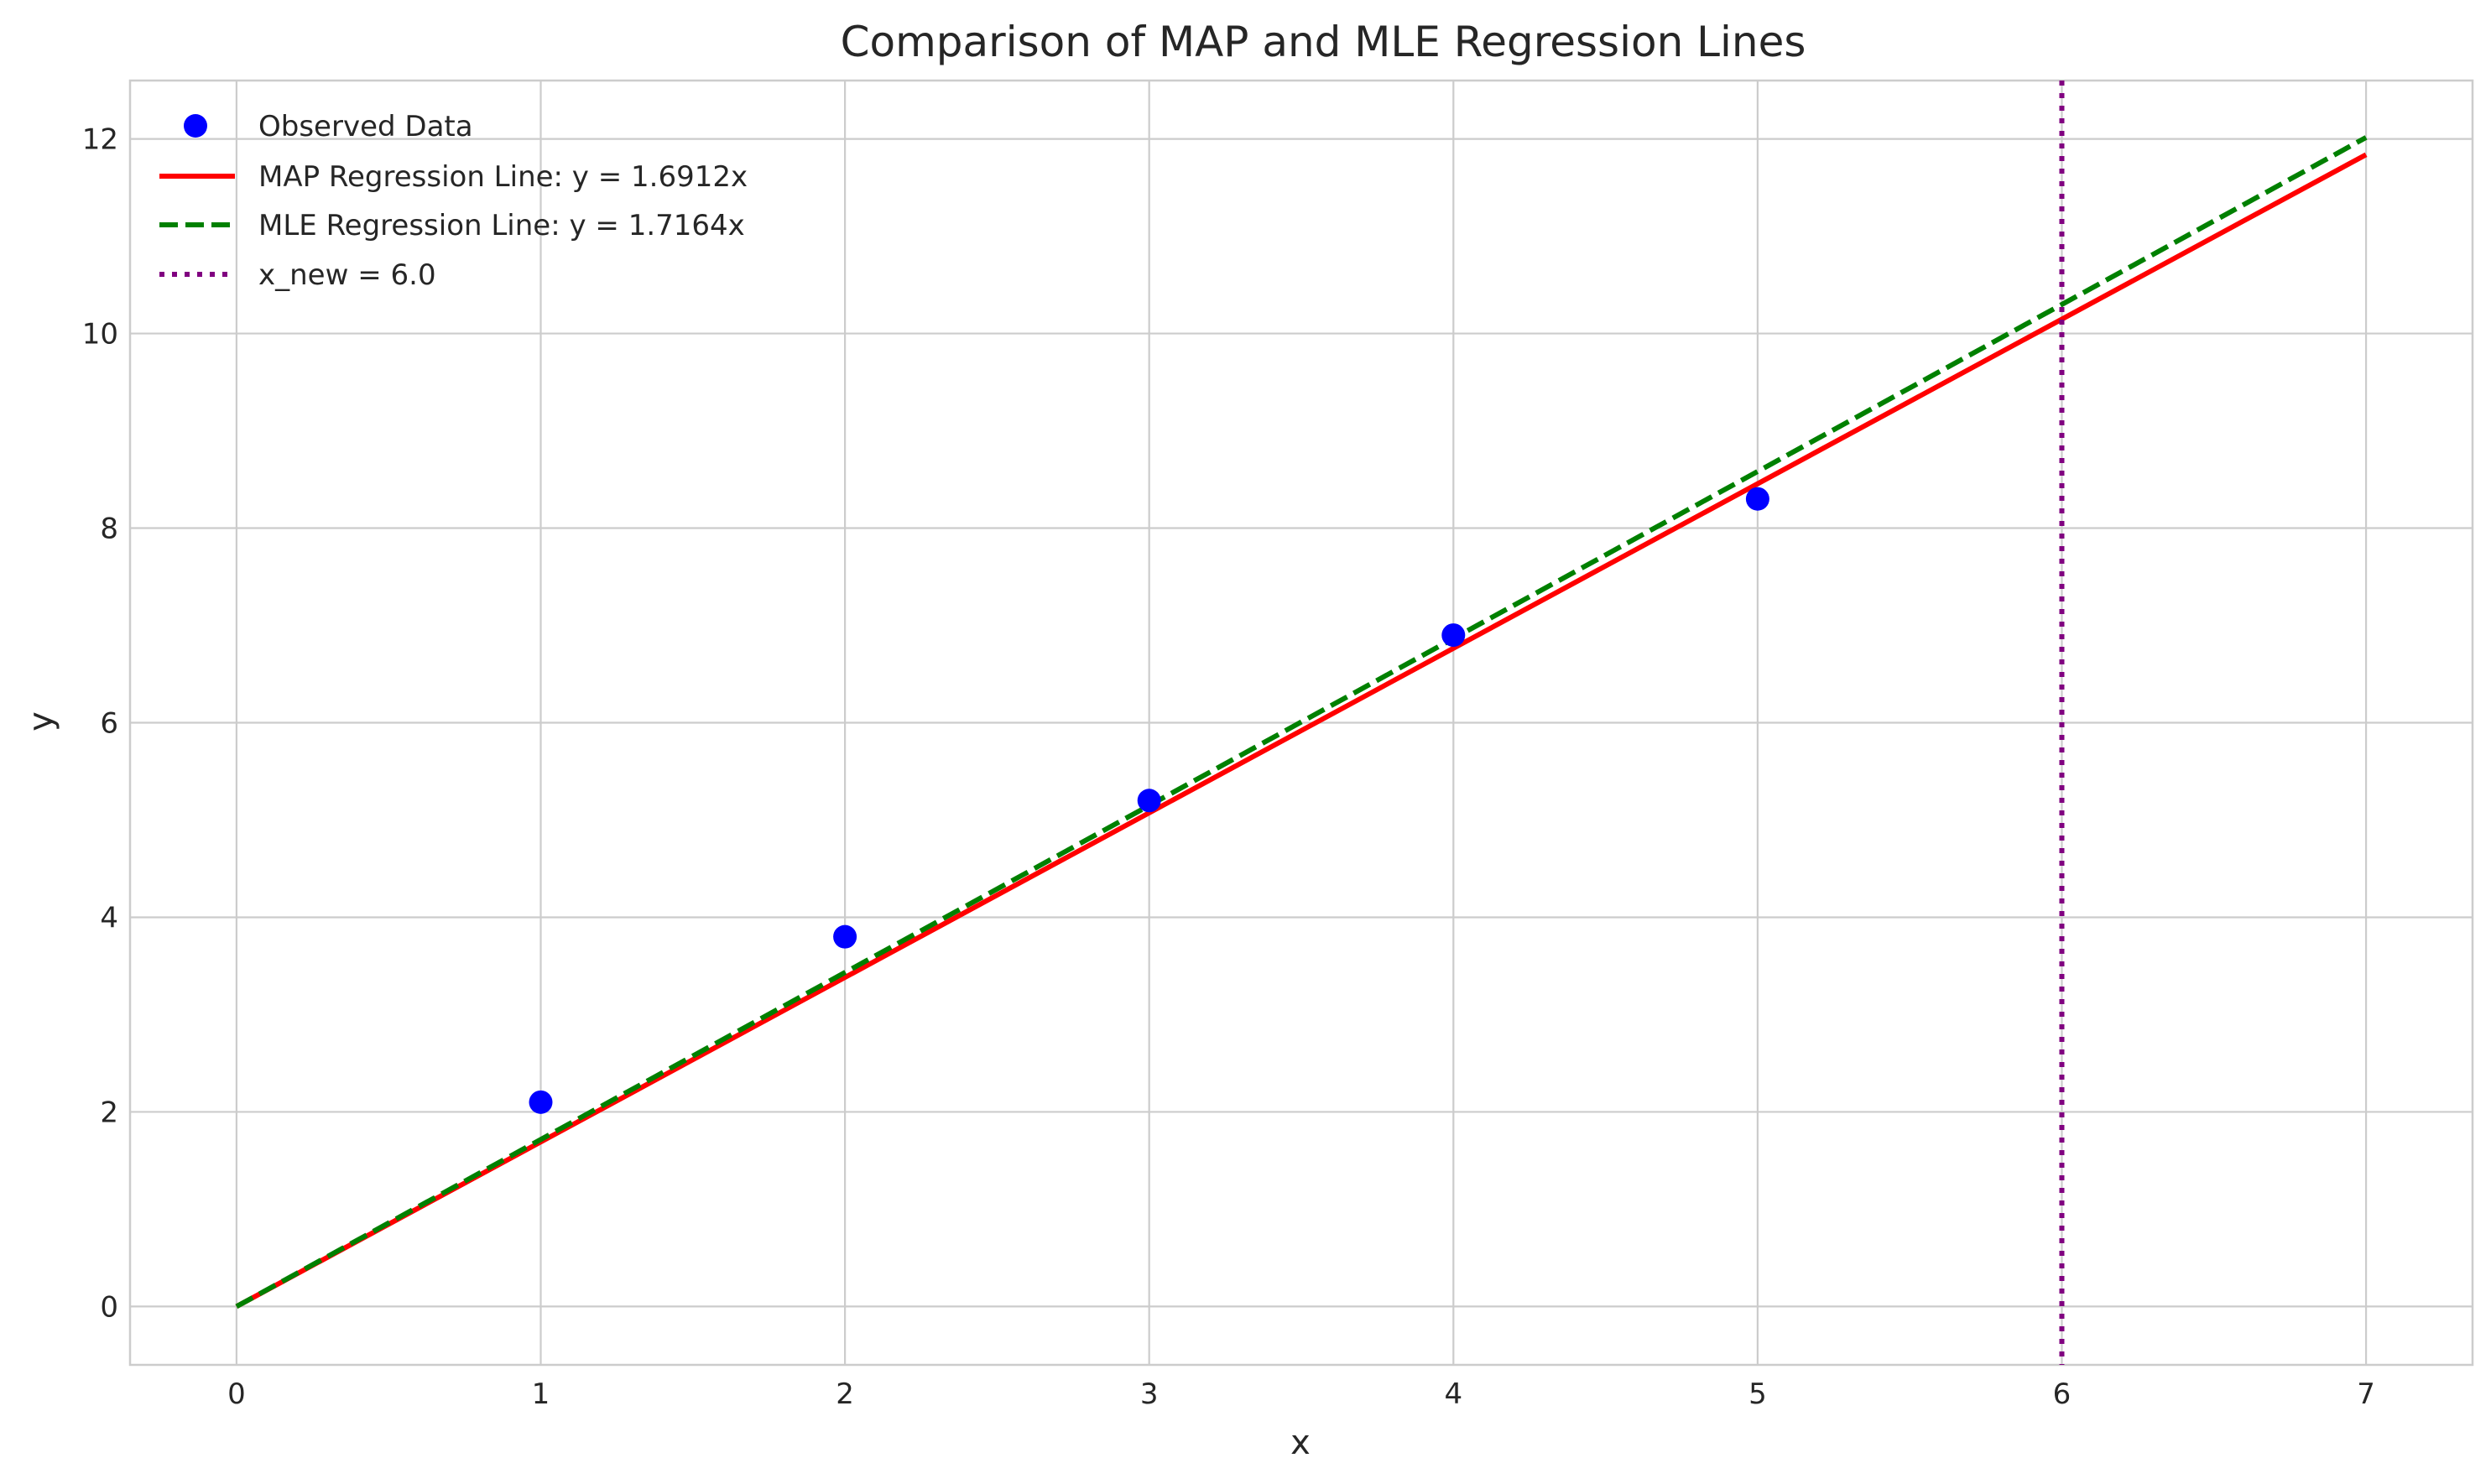 Image resolution: width=2491 pixels, height=1484 pixels. What do you see at coordinates (541, 1394) in the screenshot?
I see `x-tick-label: 1` at bounding box center [541, 1394].